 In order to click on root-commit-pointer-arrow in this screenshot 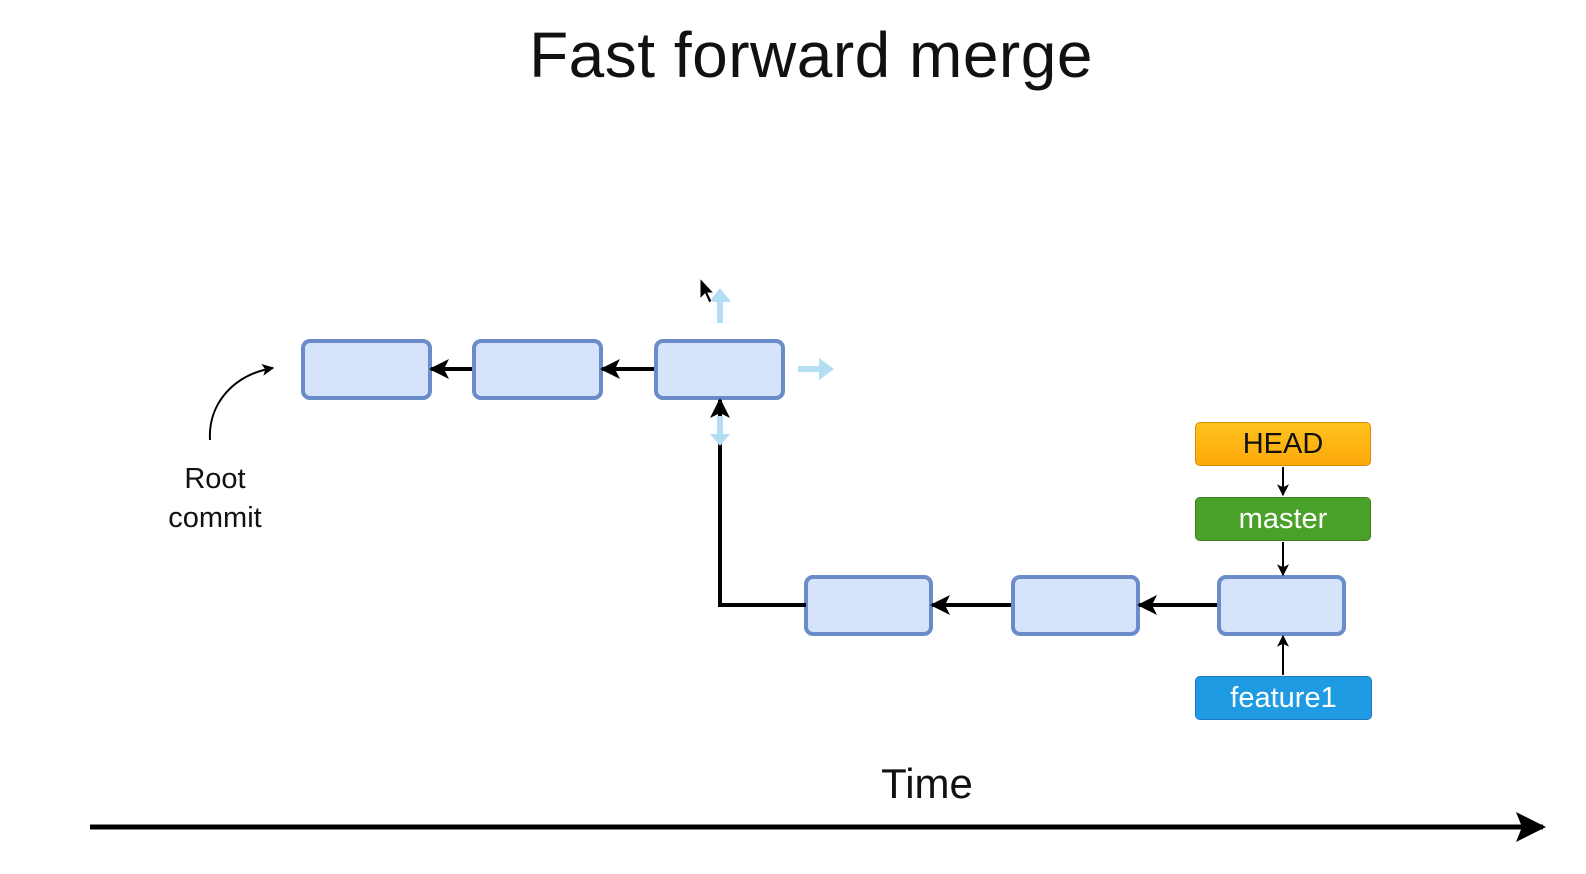, I will do `click(241, 402)`.